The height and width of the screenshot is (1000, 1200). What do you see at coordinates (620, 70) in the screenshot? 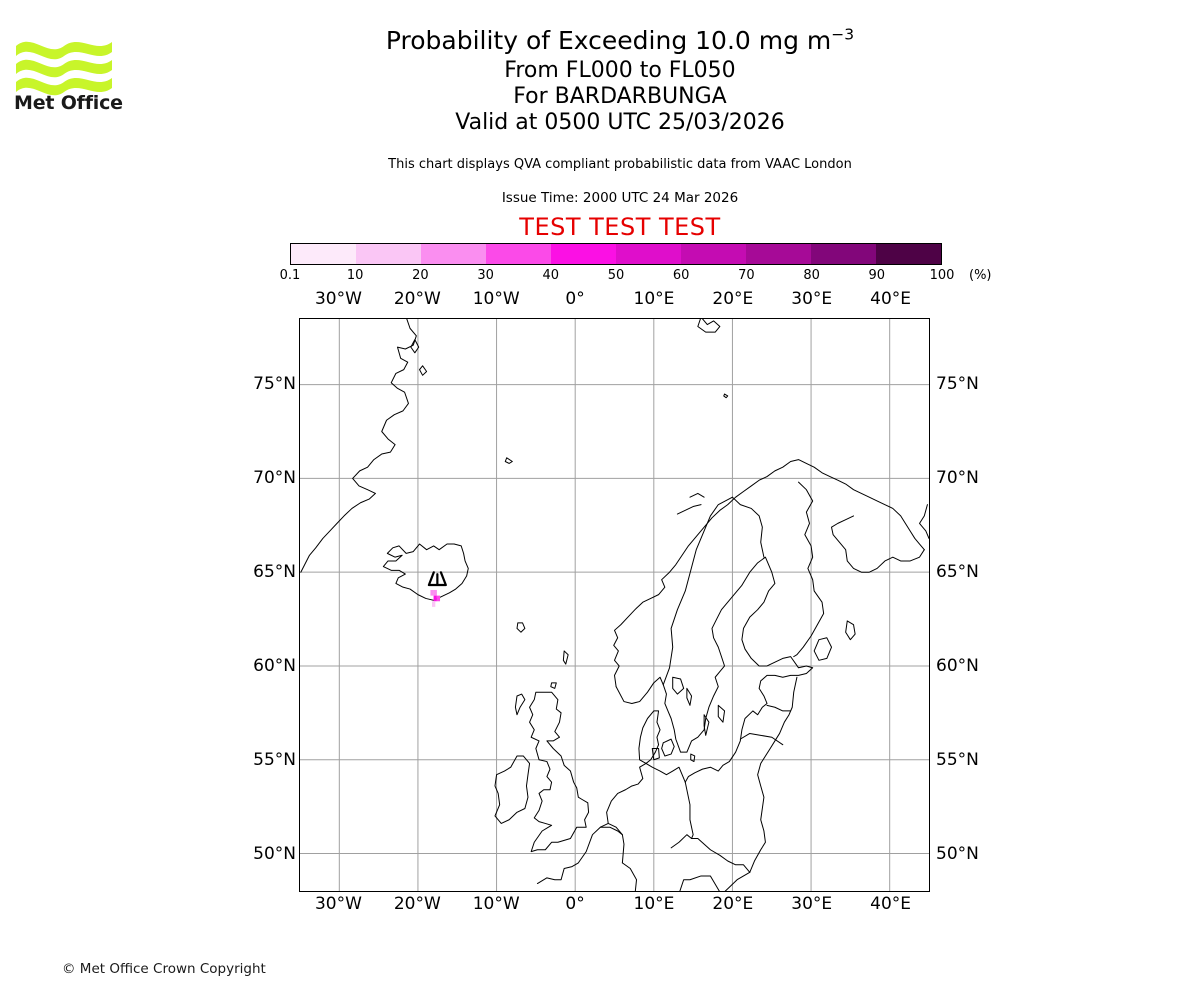
I see `flight-level-range: From FL000 to FL050` at bounding box center [620, 70].